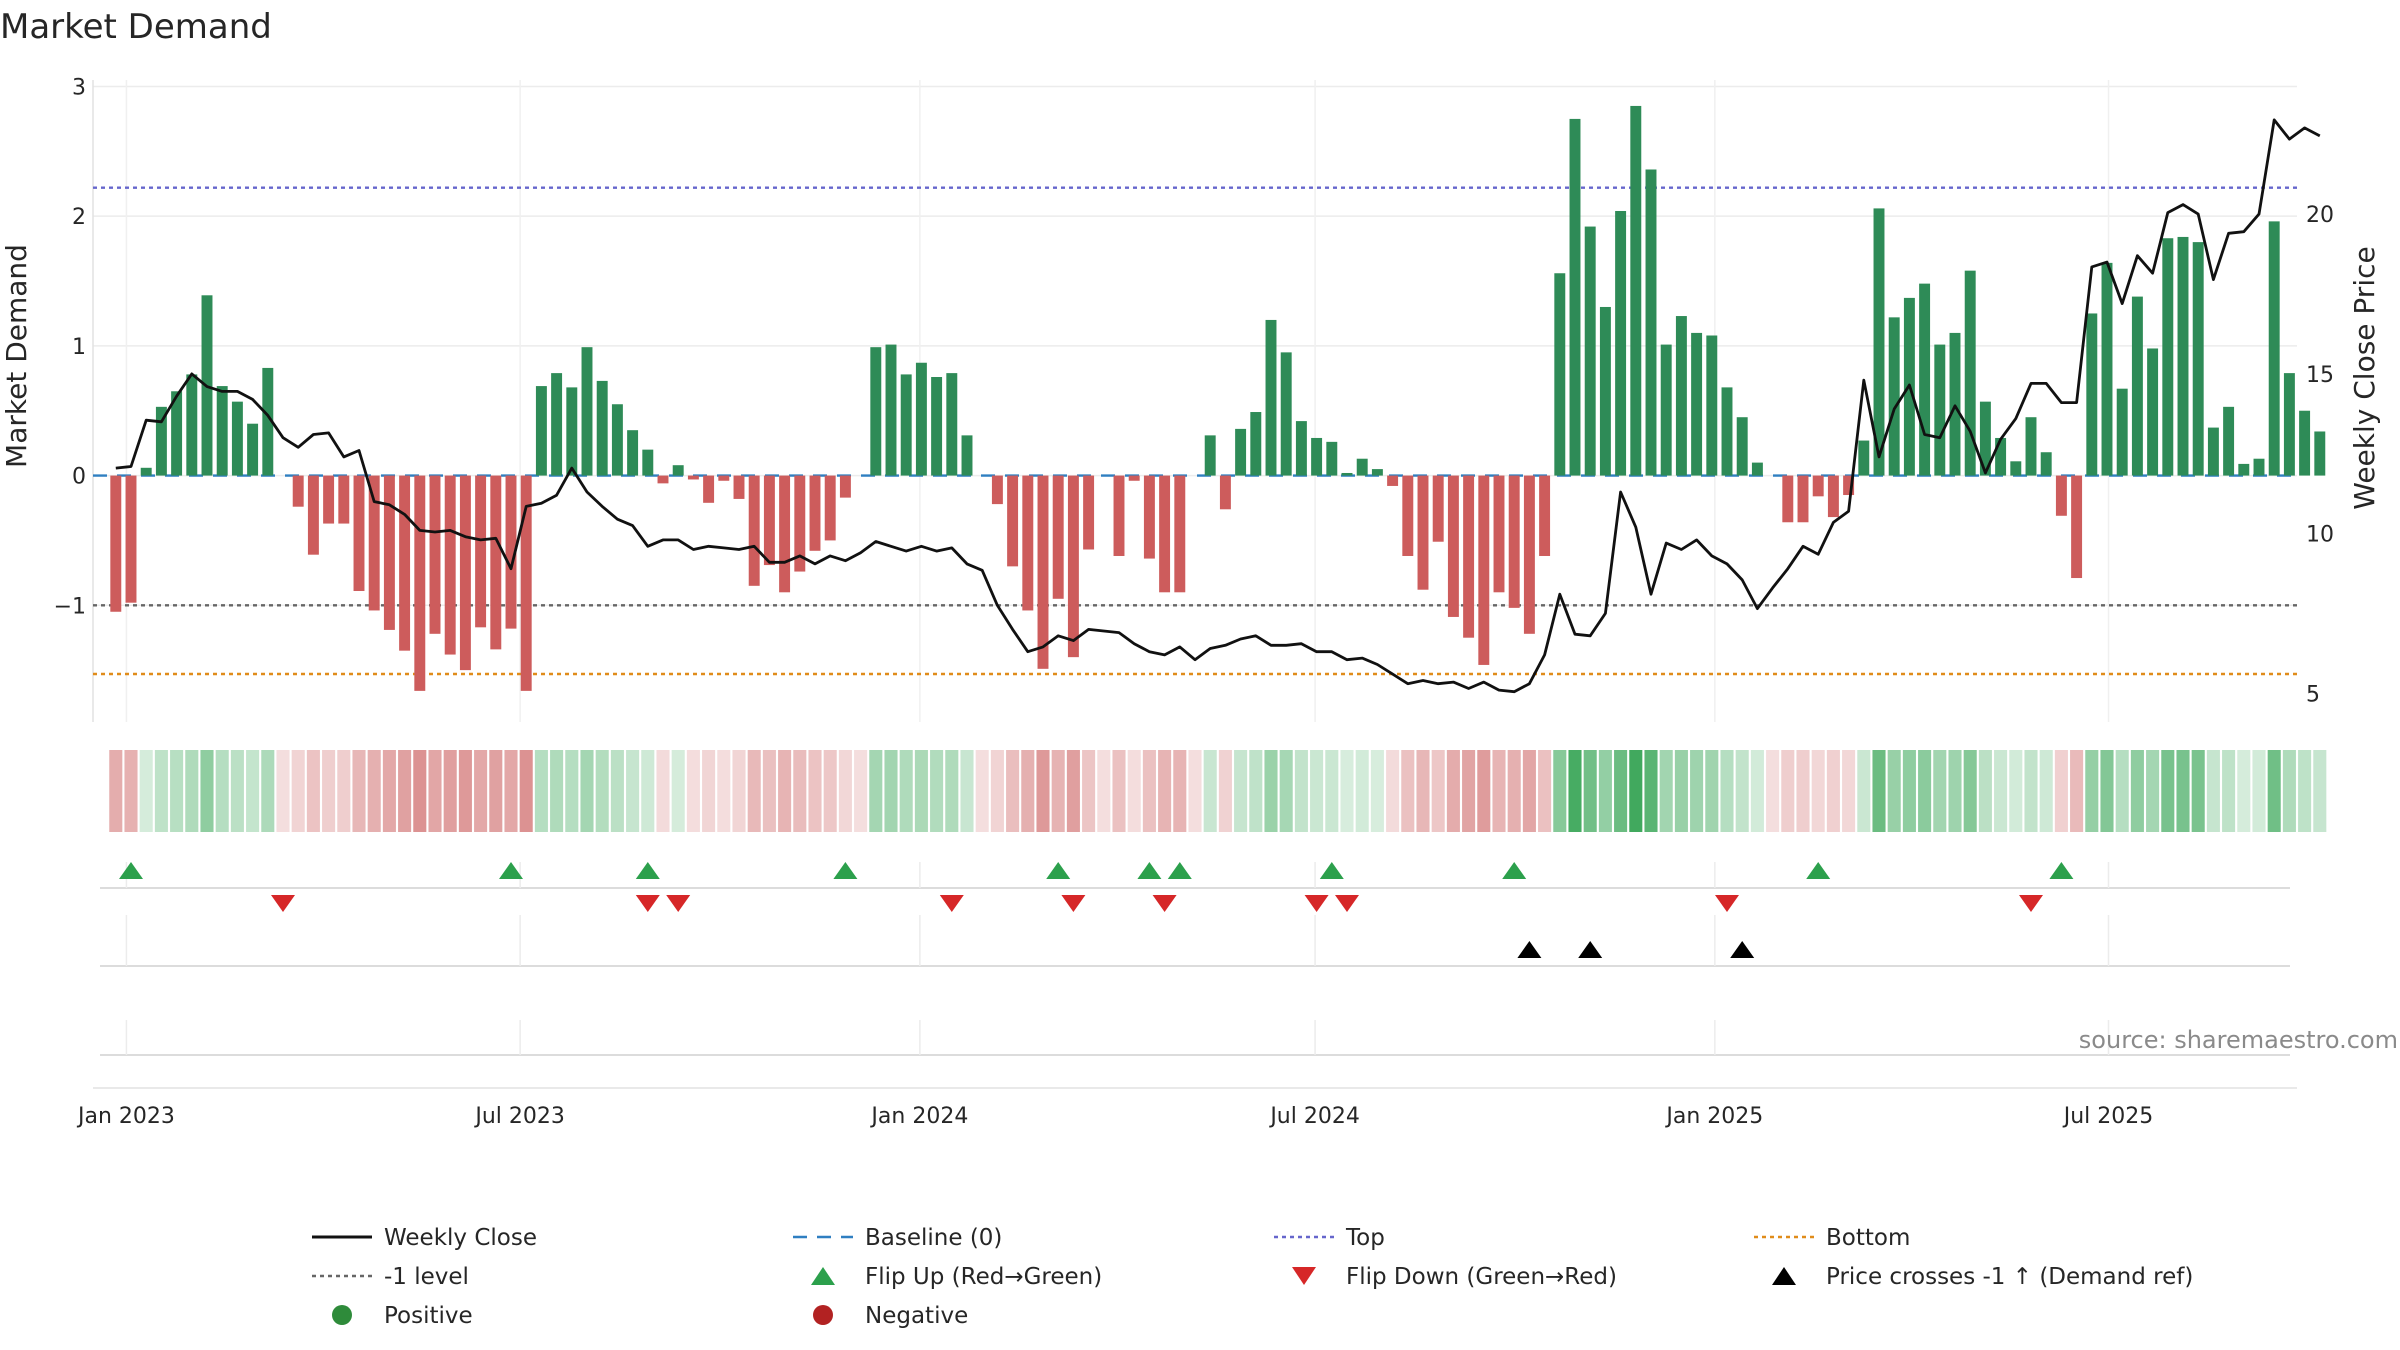 The height and width of the screenshot is (1350, 2400). What do you see at coordinates (1982, 1277) in the screenshot?
I see `legend-item-7: Price crosses -1 ↑ (Demand ref)` at bounding box center [1982, 1277].